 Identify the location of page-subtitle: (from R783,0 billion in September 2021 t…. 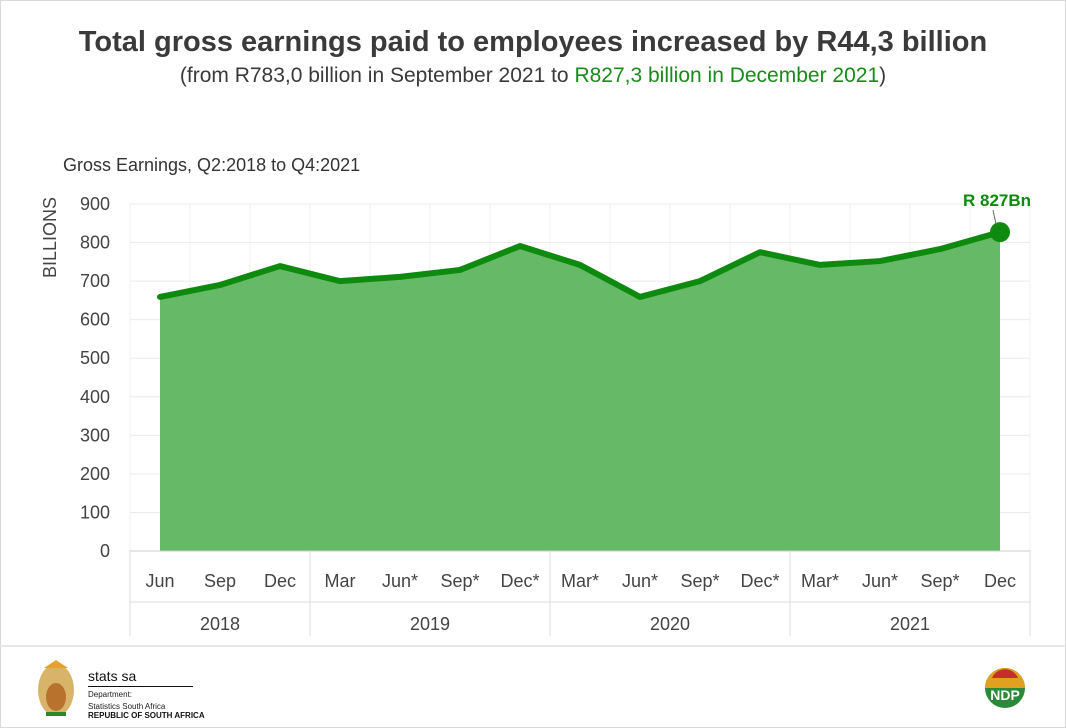
(533, 76).